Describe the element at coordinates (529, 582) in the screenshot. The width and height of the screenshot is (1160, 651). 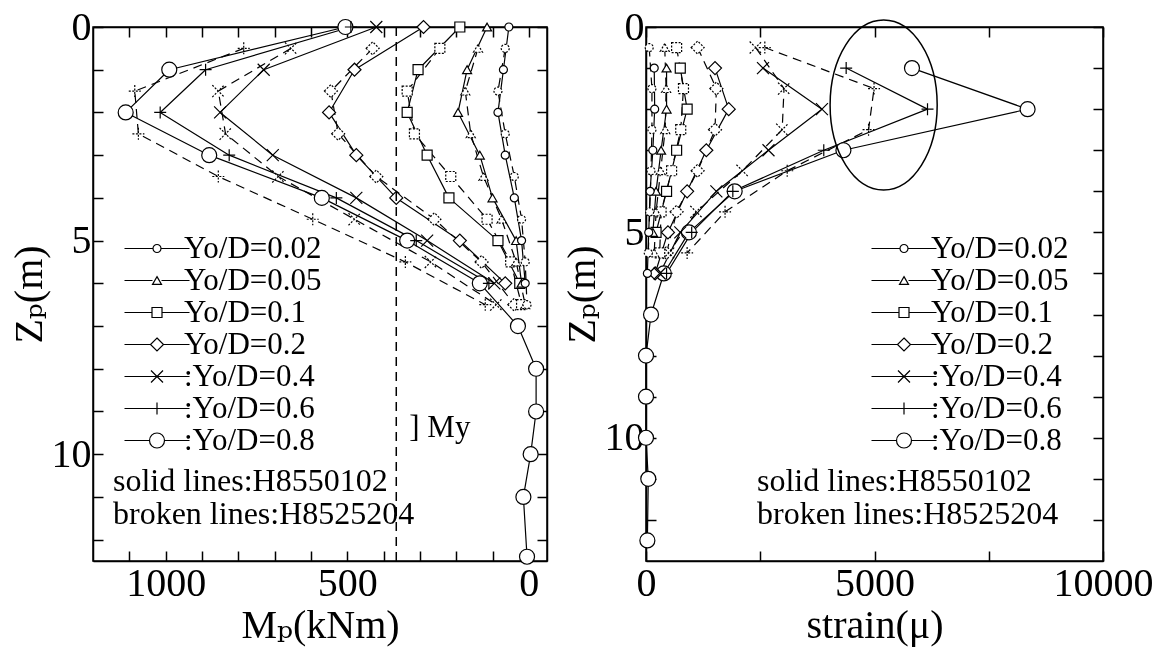
I see `x-tick-label: 0` at that location.